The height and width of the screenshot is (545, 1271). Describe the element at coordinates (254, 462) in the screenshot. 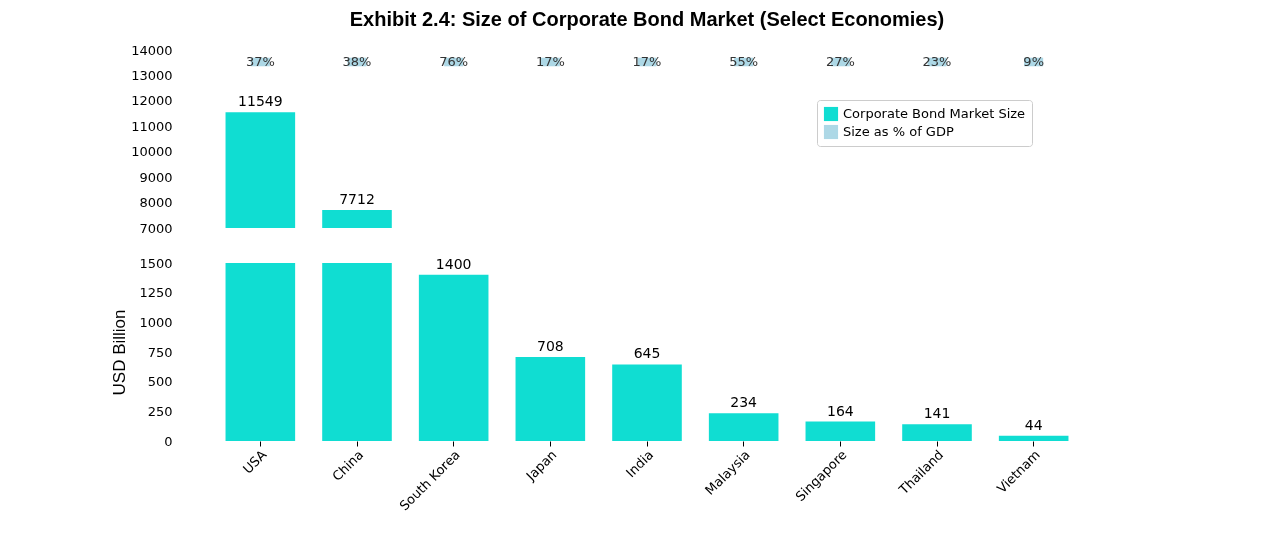

I see `x-tick-label: USA` at that location.